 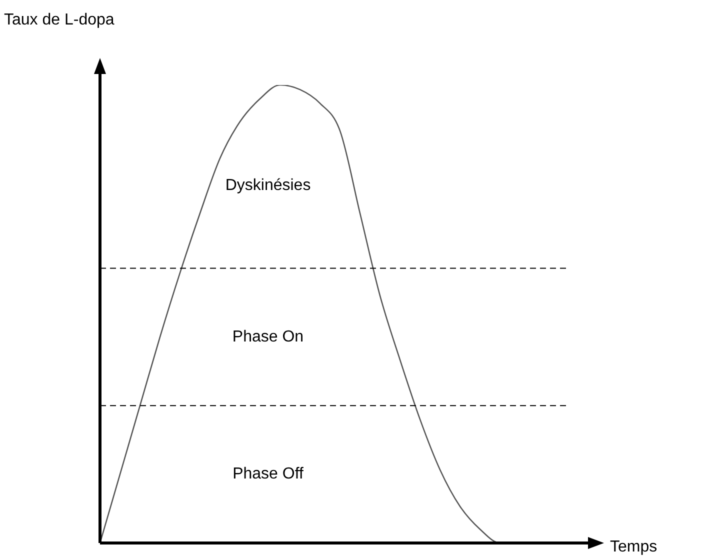 I want to click on annotation: Dyskinésies, so click(x=268, y=185).